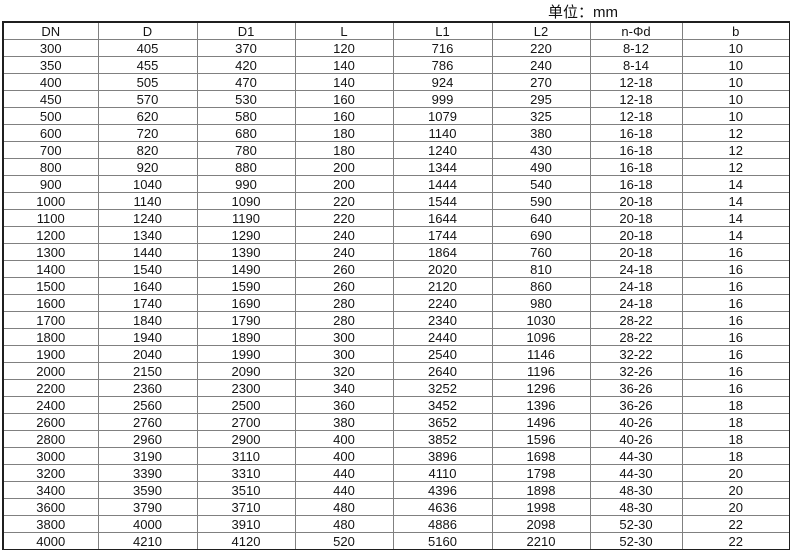  Describe the element at coordinates (636, 337) in the screenshot. I see `table-cell: 28-22` at that location.